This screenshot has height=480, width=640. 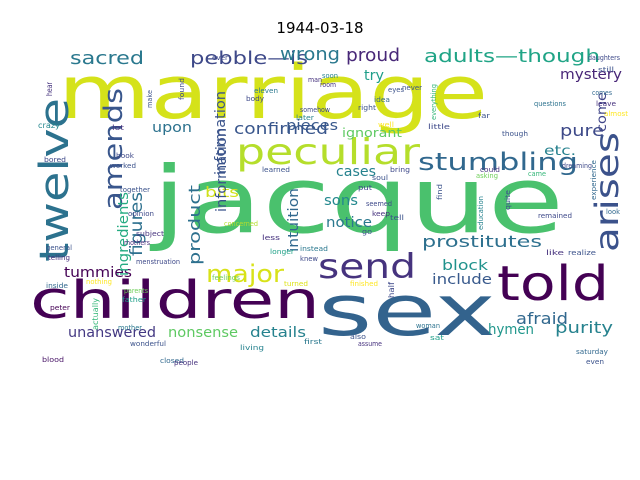 I want to click on word-subject: subject, so click(x=150, y=234).